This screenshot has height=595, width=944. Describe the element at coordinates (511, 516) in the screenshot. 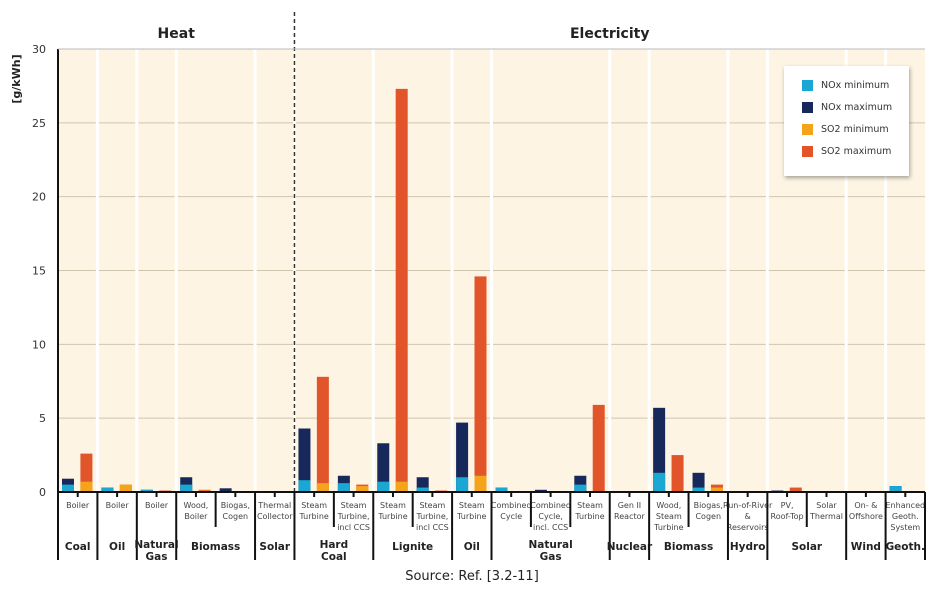

I see `sub-category-label: Cycle` at that location.